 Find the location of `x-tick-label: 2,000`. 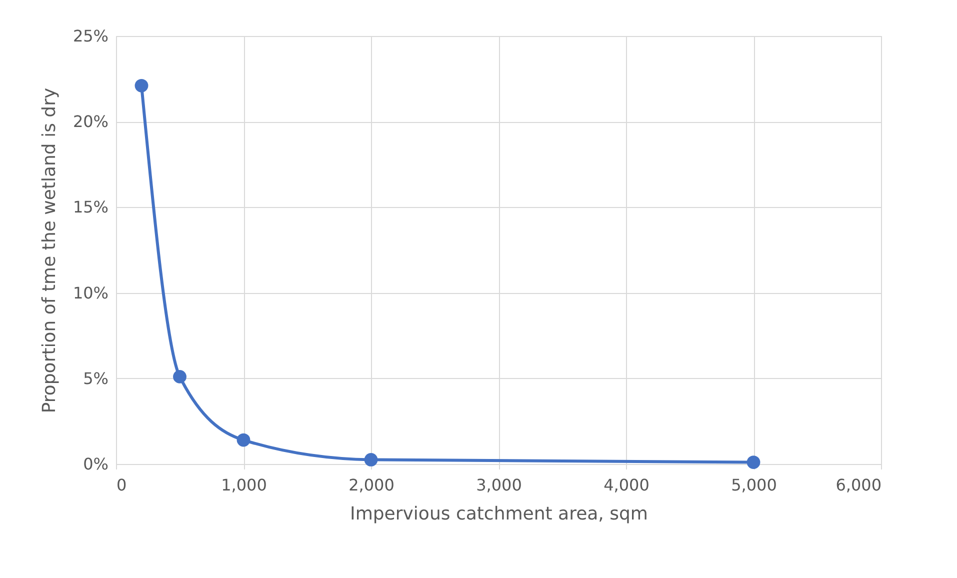

x-tick-label: 2,000 is located at coordinates (371, 485).